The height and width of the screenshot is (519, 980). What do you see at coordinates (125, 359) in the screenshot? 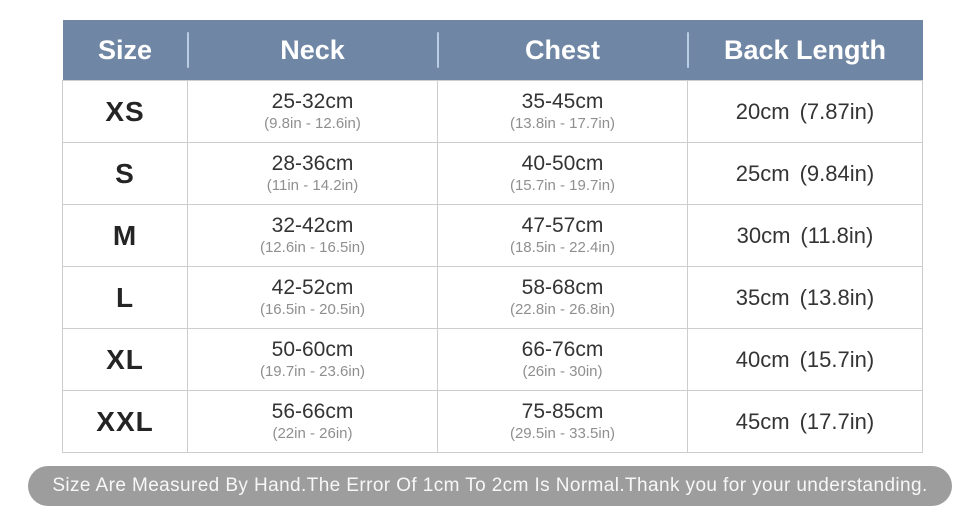
I see `size-cell: XL` at bounding box center [125, 359].